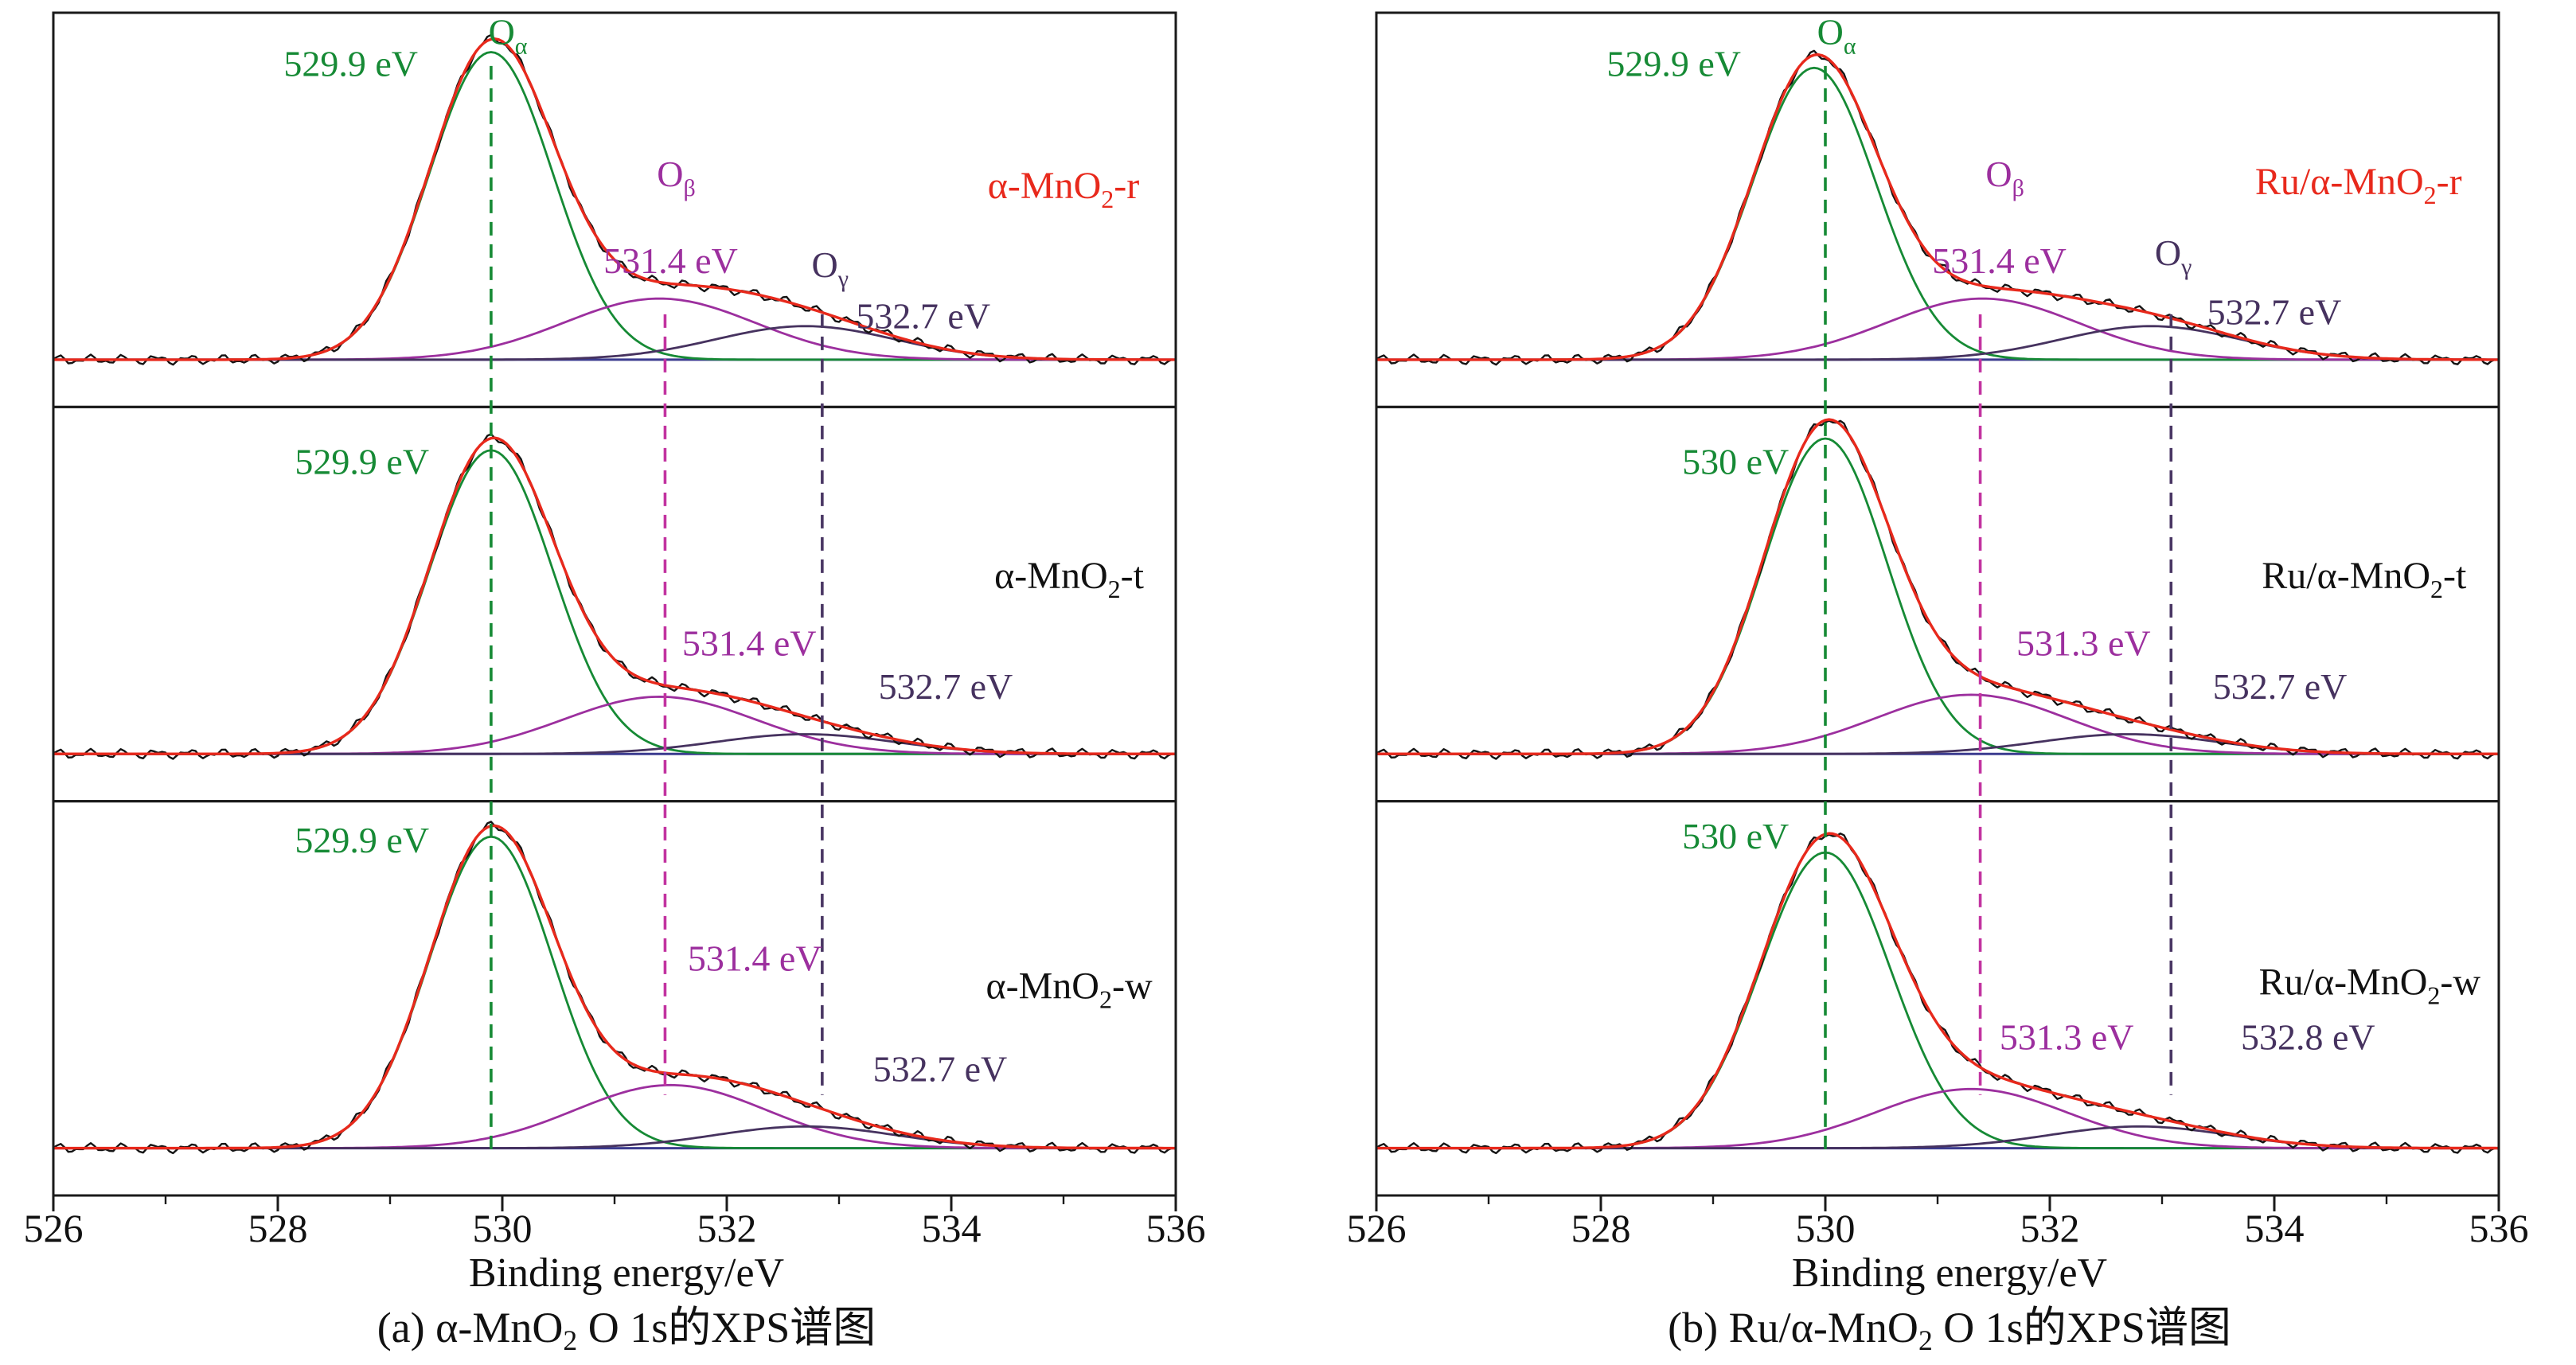  What do you see at coordinates (626, 1273) in the screenshot?
I see `panel-a-x-axis-title: Binding energy/eV` at bounding box center [626, 1273].